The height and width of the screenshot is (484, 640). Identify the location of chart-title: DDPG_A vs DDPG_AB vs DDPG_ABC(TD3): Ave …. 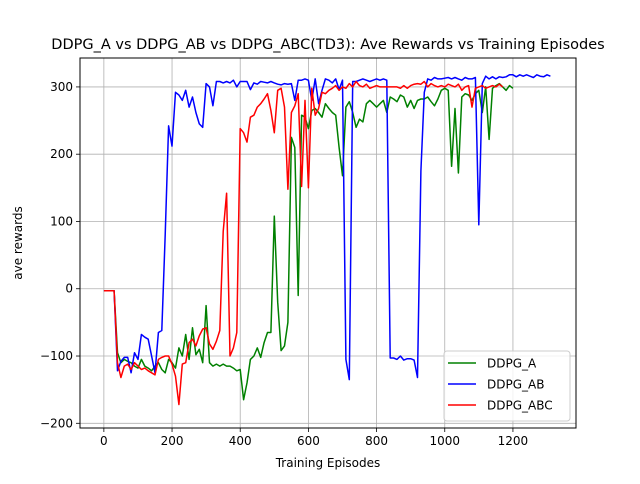
(327, 45).